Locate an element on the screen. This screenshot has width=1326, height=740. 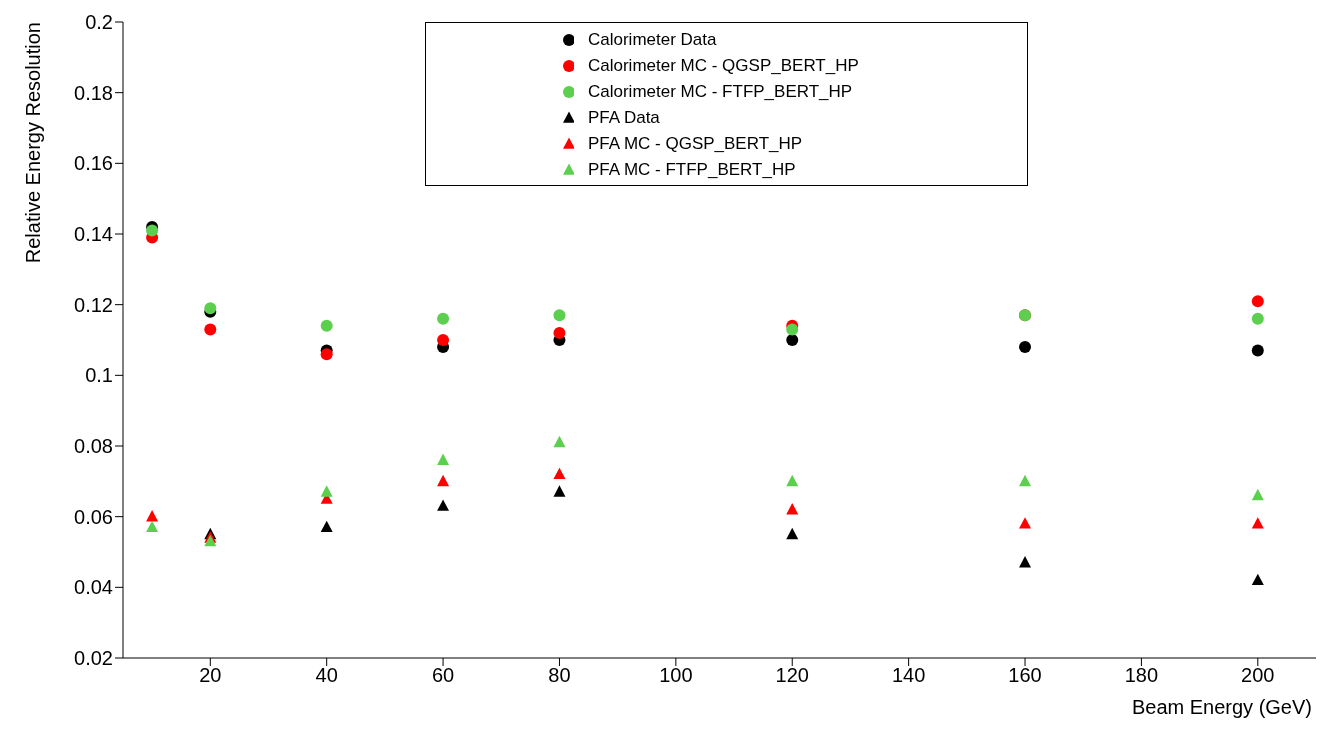
x-tick-label: 180 is located at coordinates (1141, 675).